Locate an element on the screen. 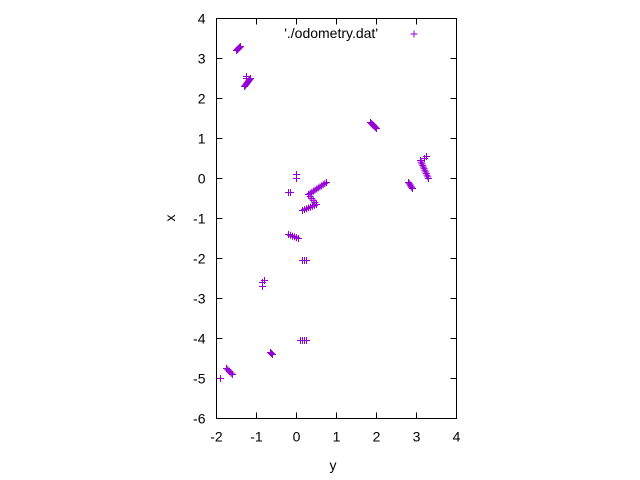  x-tick-label: 3 is located at coordinates (417, 437).